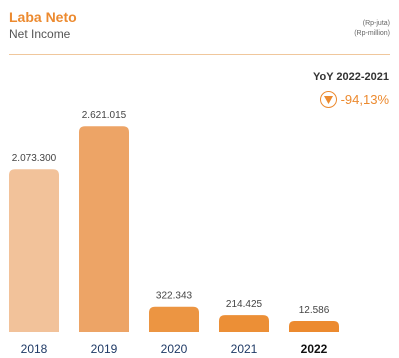 This screenshot has height=358, width=399. I want to click on yoy-label: YoY 2022-2021, so click(350, 77).